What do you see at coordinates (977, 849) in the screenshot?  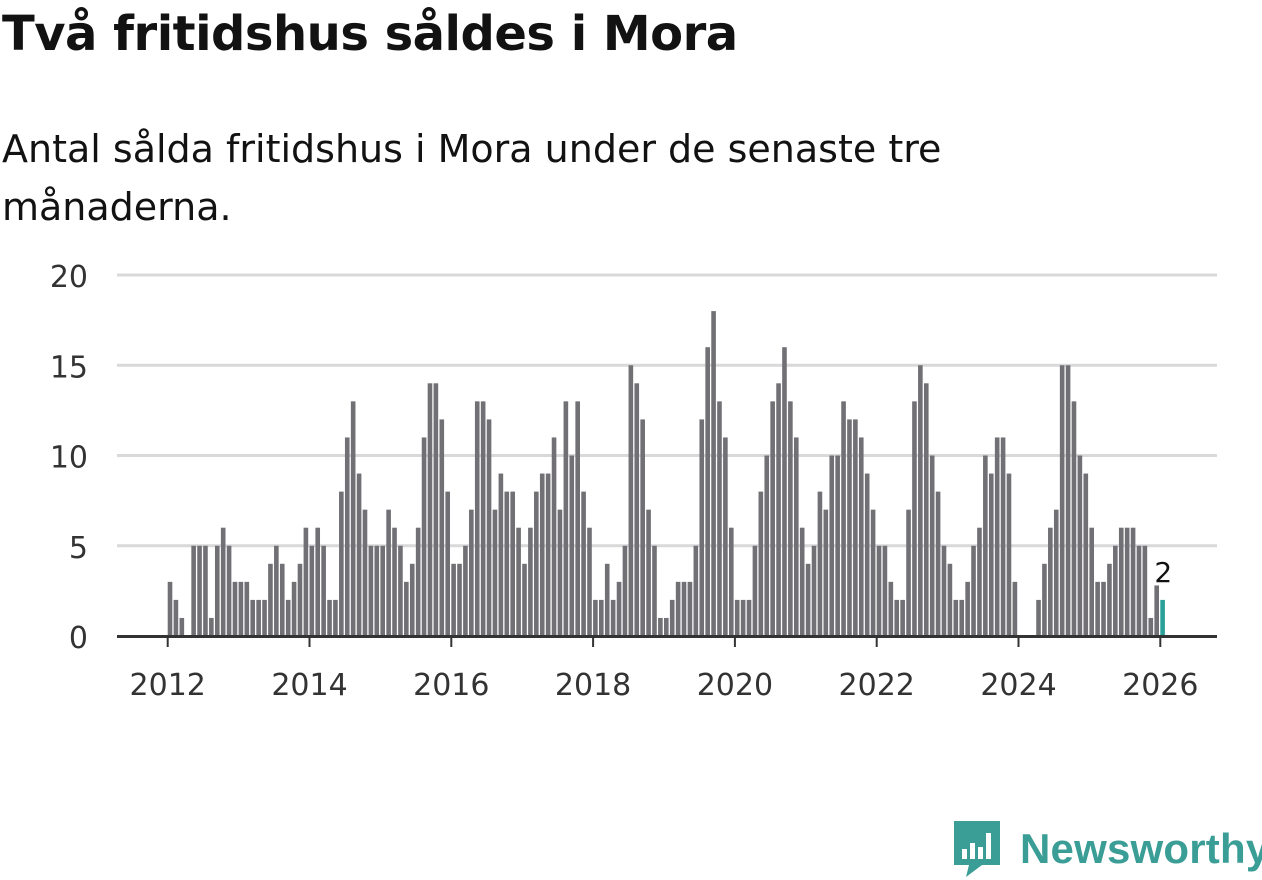 I see `newsworthy-logo-icon` at bounding box center [977, 849].